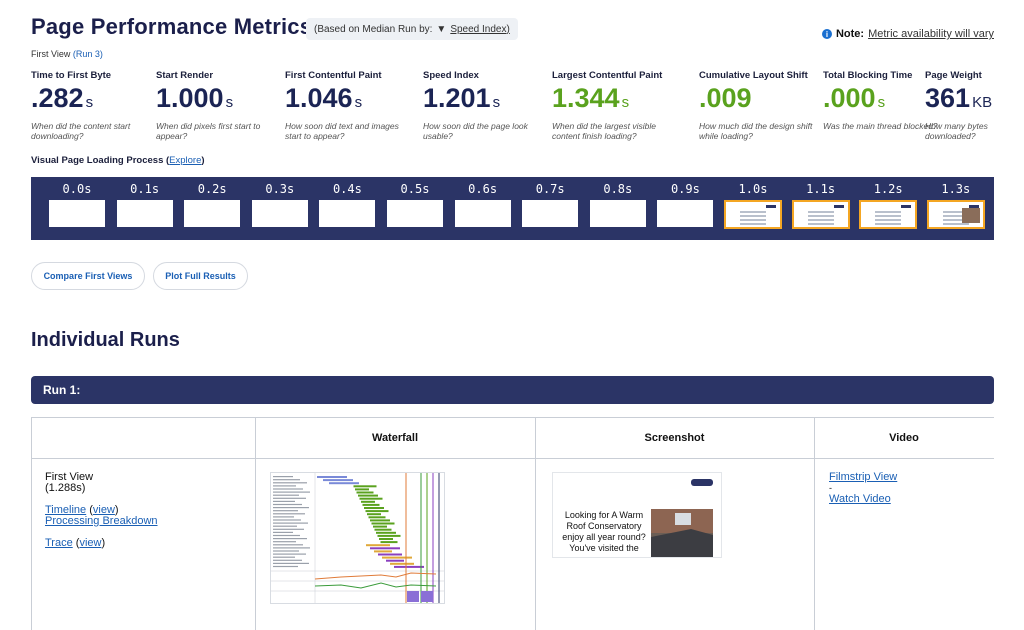 The image size is (1024, 630). What do you see at coordinates (982, 102) in the screenshot?
I see `metric-unit: KB` at bounding box center [982, 102].